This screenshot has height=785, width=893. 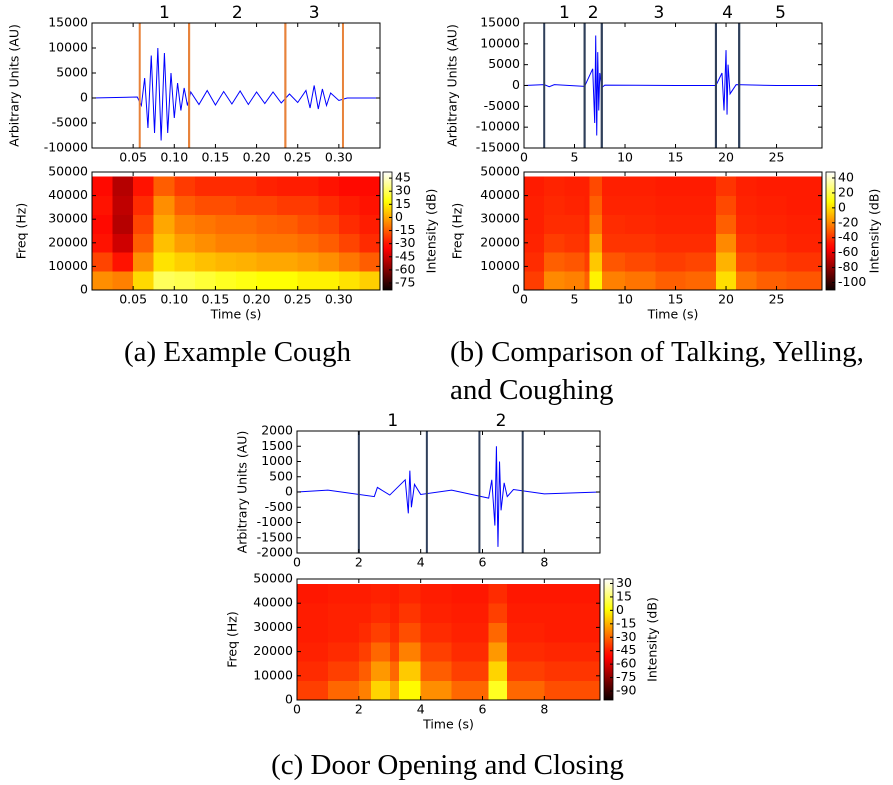 I want to click on colorbar-tick-label: -60, so click(x=848, y=251).